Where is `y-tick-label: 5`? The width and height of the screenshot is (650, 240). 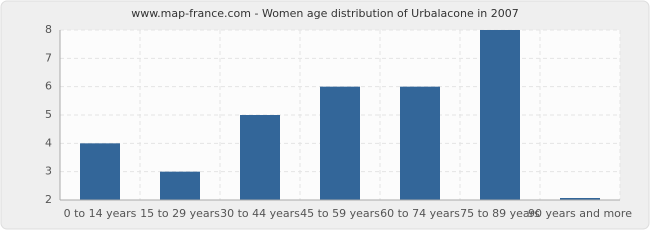 y-tick-label: 5 is located at coordinates (48, 114).